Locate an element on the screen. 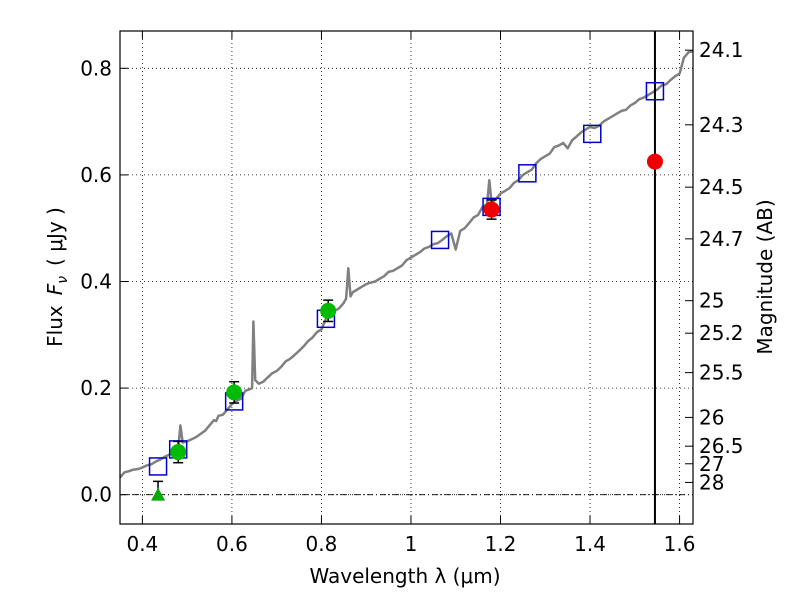 The height and width of the screenshot is (600, 800). y-axis-label-subscript: ν is located at coordinates (63, 280).